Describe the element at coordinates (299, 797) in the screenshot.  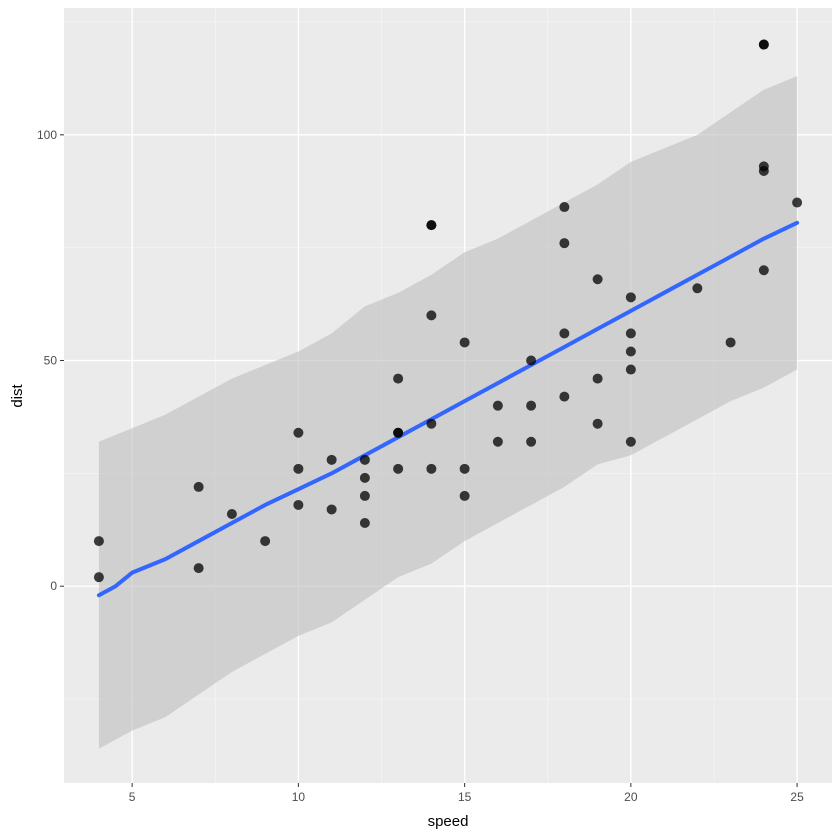
I see `x-tick-label: 10` at that location.